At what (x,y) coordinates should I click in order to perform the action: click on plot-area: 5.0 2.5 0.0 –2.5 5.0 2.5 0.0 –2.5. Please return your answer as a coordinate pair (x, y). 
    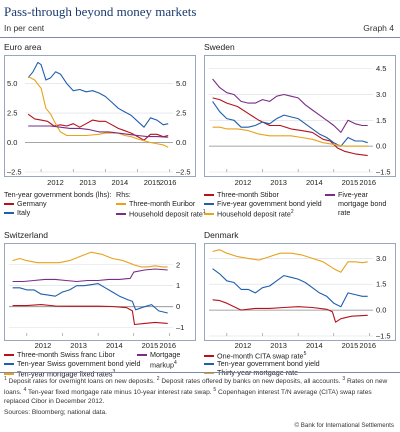
    Looking at the image, I should click on (100, 116).